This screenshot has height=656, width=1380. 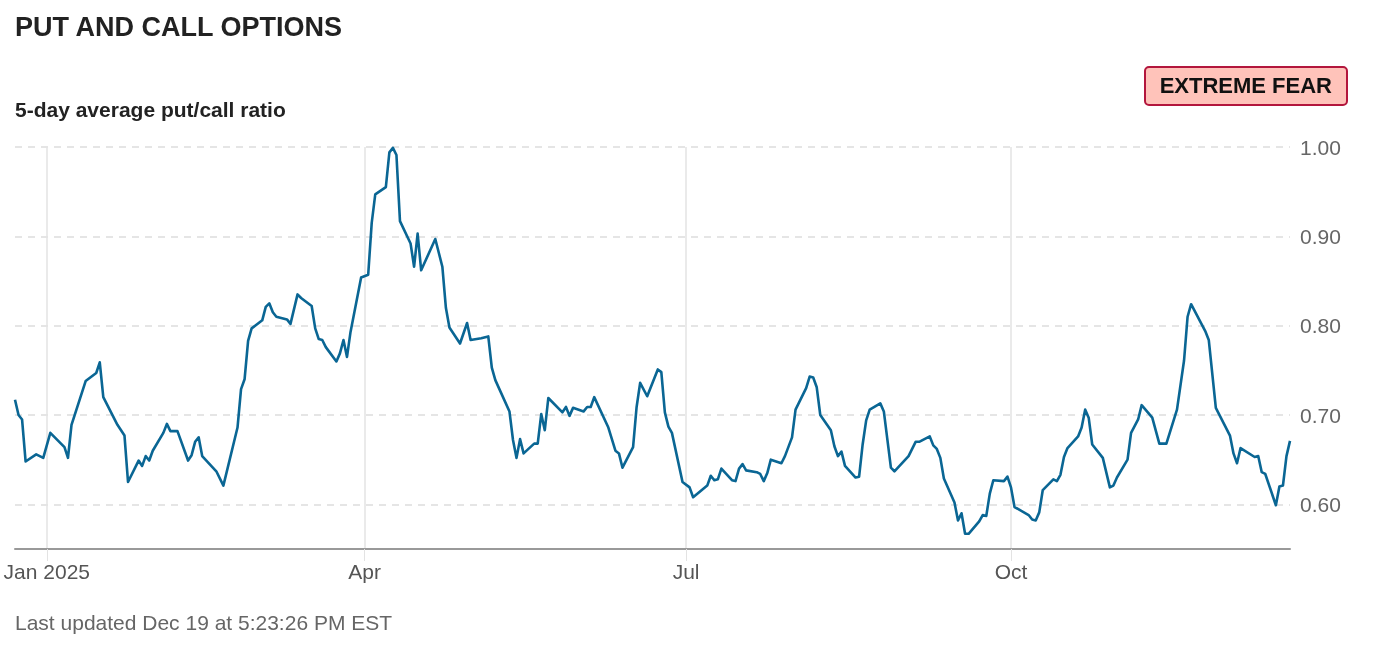 What do you see at coordinates (1320, 147) in the screenshot?
I see `y-tick-label: 1.00` at bounding box center [1320, 147].